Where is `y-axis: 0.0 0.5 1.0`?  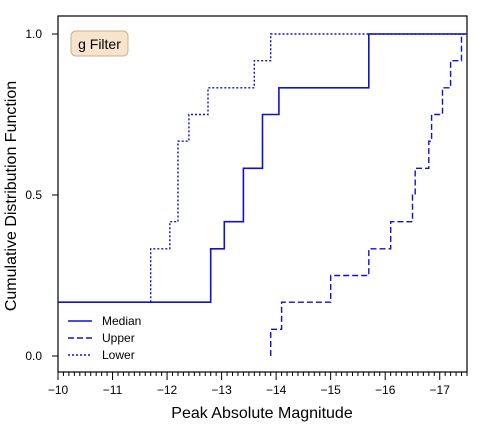
y-axis: 0.0 0.5 1.0 is located at coordinates (41, 195).